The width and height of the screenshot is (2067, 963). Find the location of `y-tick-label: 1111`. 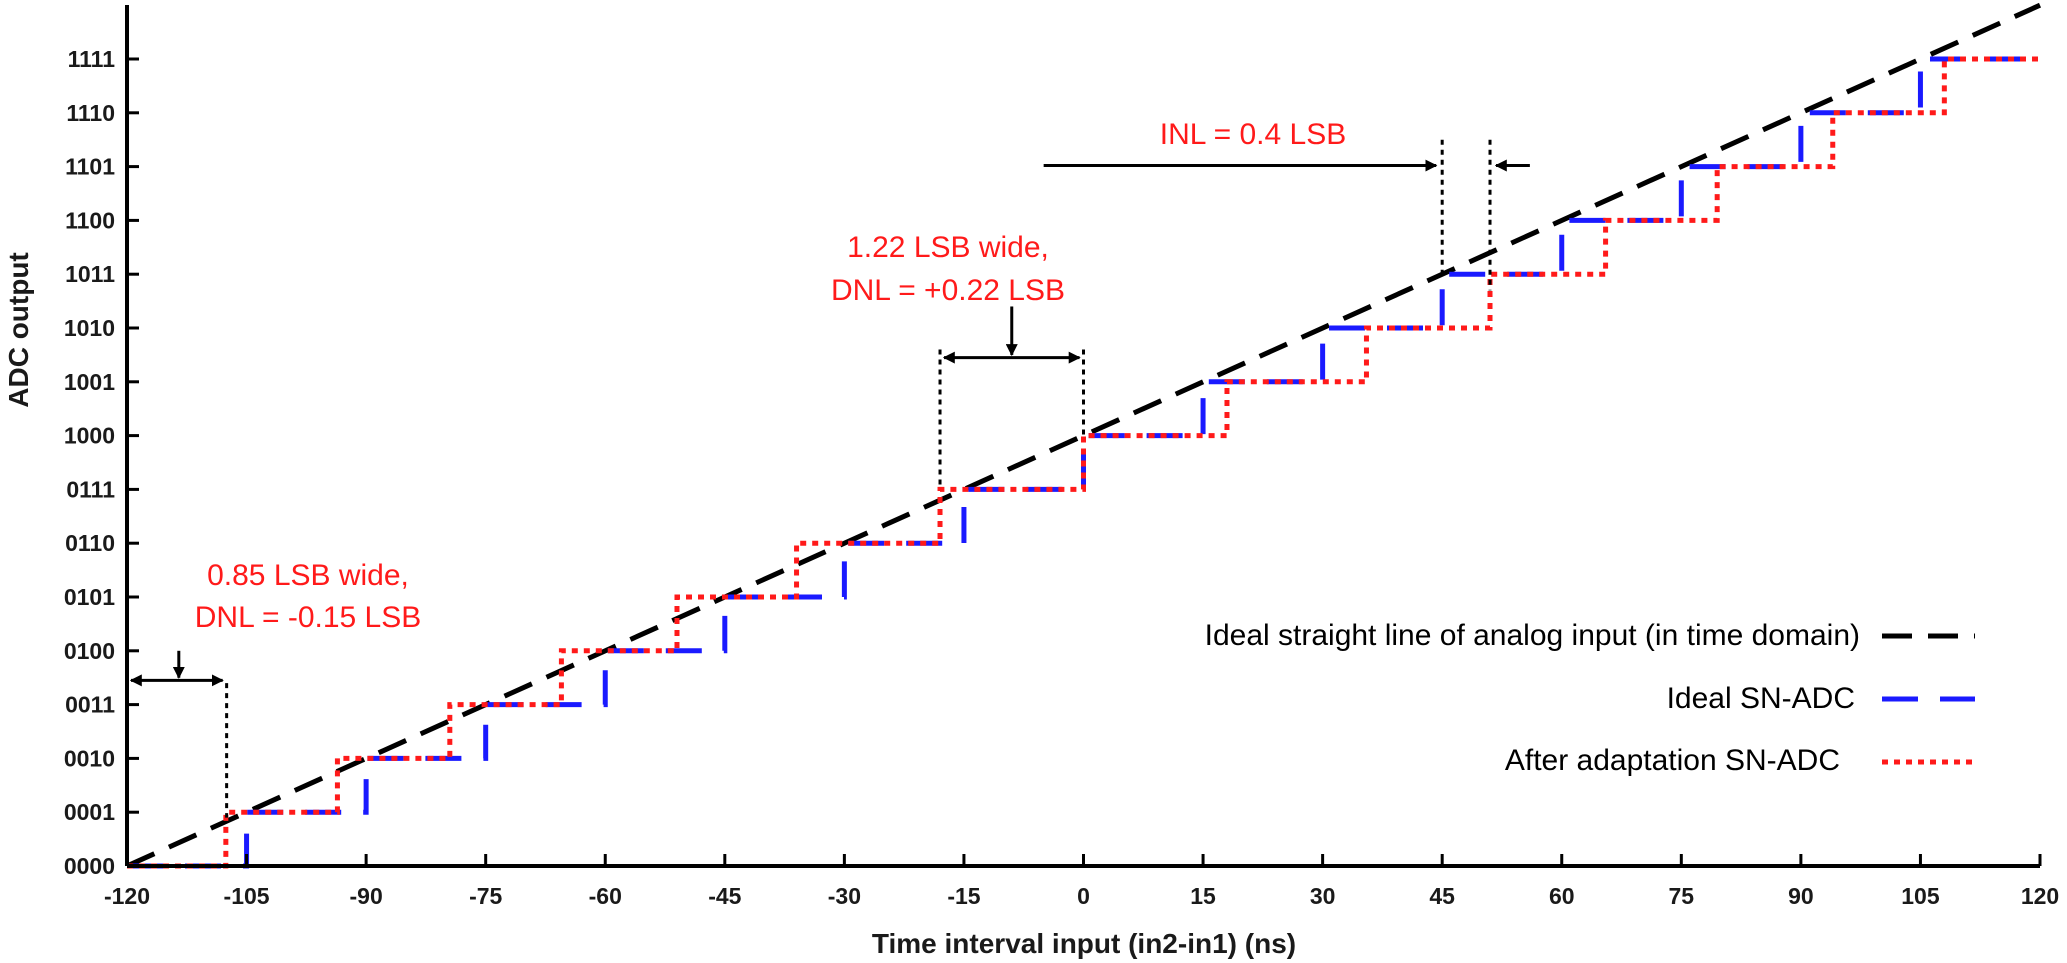

y-tick-label: 1111 is located at coordinates (92, 59).